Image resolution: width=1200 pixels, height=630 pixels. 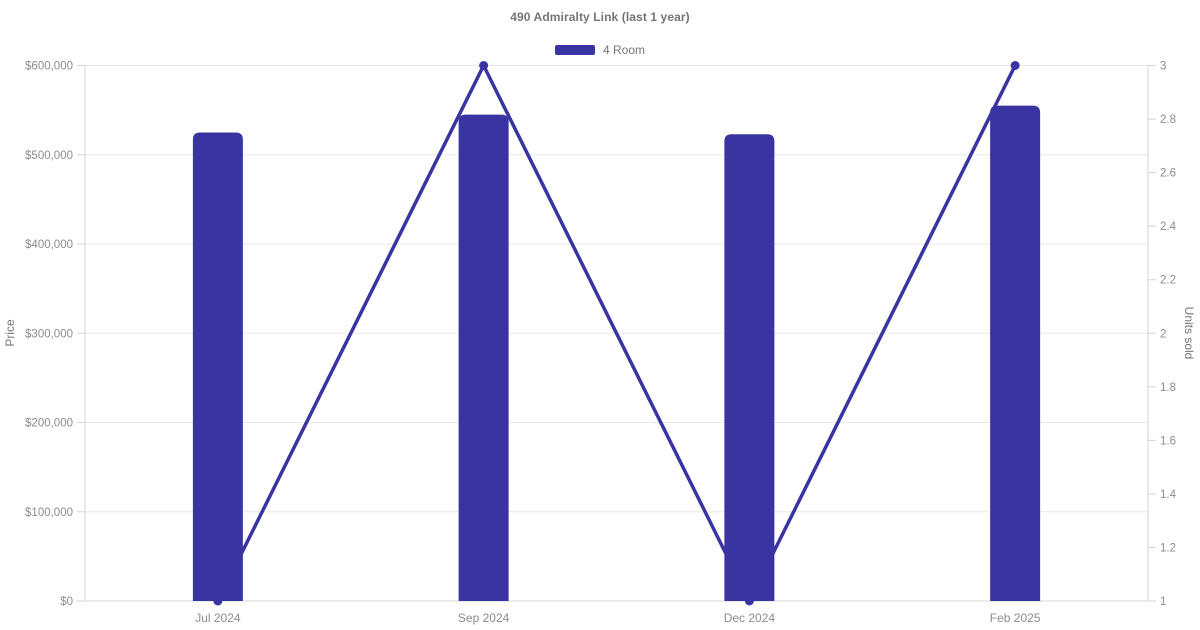 I want to click on left-axis-tick-label: $0, so click(x=66, y=602).